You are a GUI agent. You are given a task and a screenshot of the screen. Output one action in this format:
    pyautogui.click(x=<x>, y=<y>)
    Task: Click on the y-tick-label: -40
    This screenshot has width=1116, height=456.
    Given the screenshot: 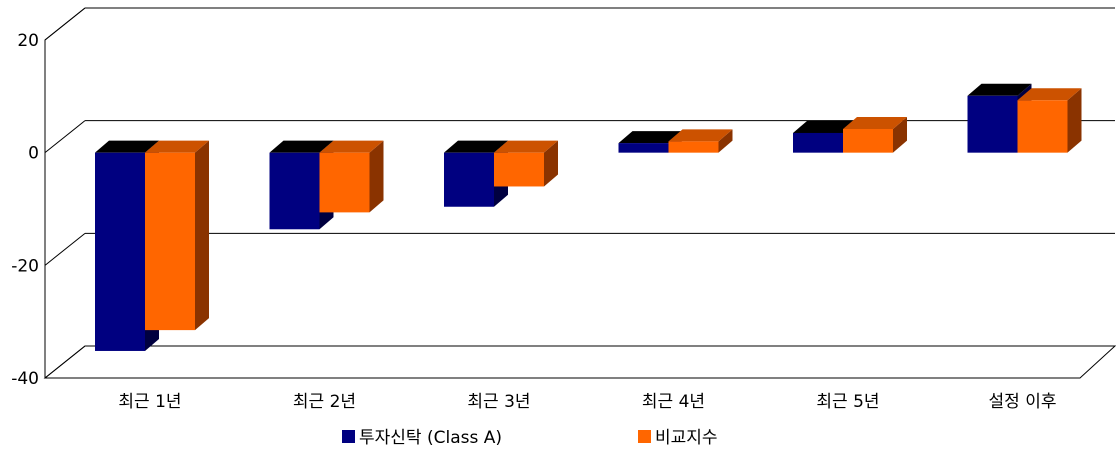 What is the action you would take?
    pyautogui.click(x=25, y=379)
    